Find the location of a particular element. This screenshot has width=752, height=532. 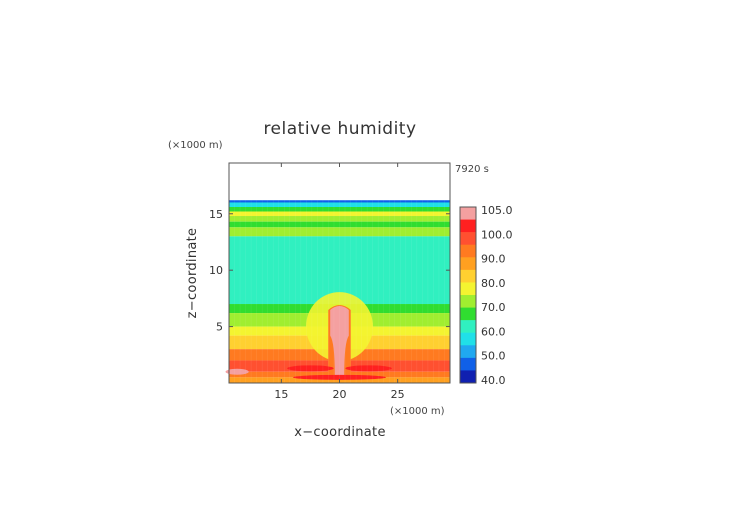

x-axis: 15 20 25 is located at coordinates (339, 282).